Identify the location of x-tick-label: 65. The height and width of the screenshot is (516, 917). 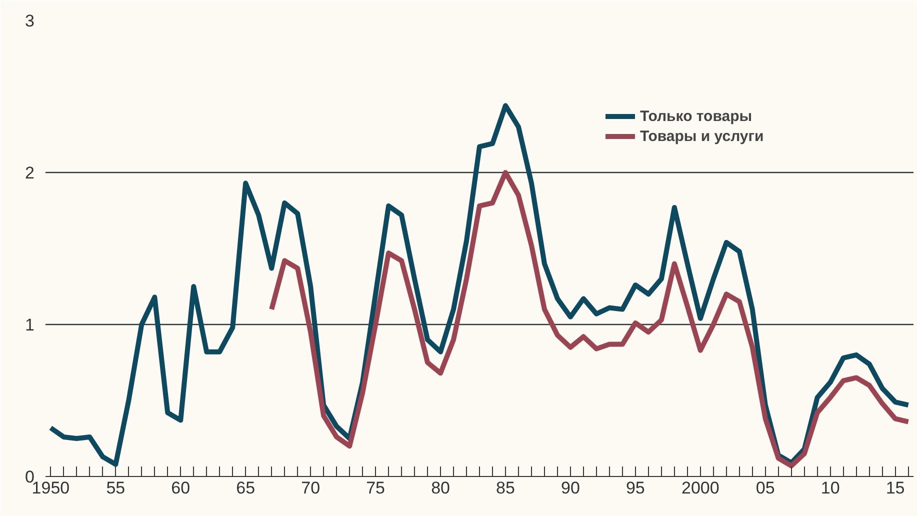
(246, 488).